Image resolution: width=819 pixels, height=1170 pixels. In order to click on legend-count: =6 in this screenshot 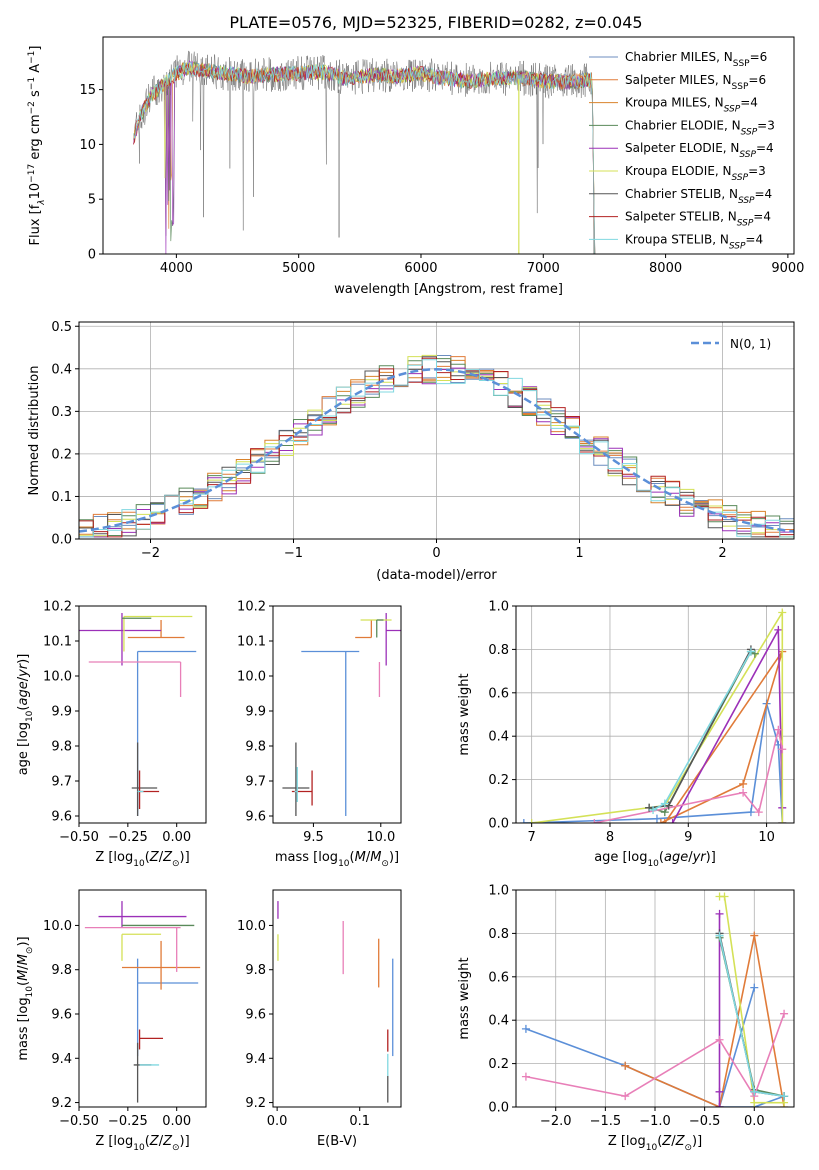, I will do `click(757, 80)`.